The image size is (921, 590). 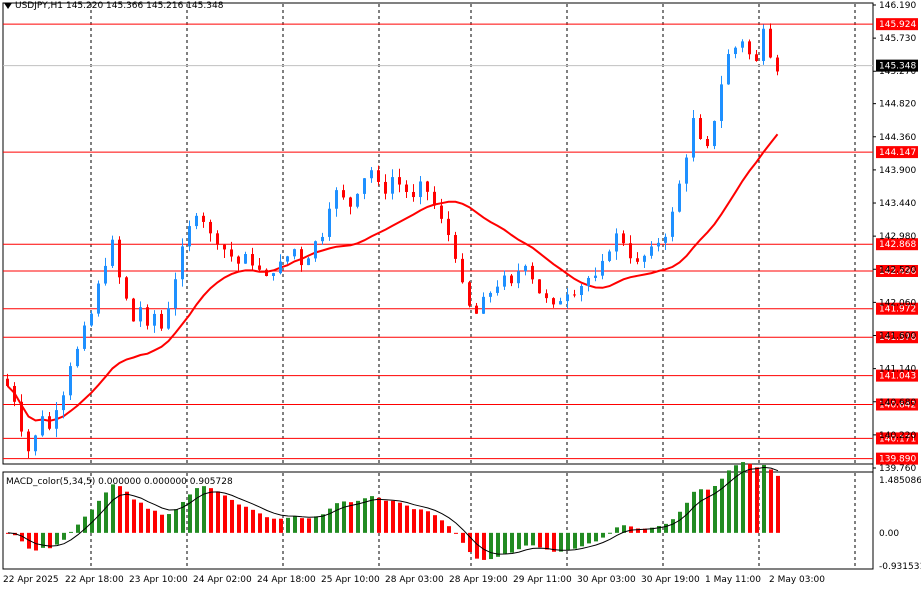 I want to click on level-label: 141.043, so click(x=897, y=377).